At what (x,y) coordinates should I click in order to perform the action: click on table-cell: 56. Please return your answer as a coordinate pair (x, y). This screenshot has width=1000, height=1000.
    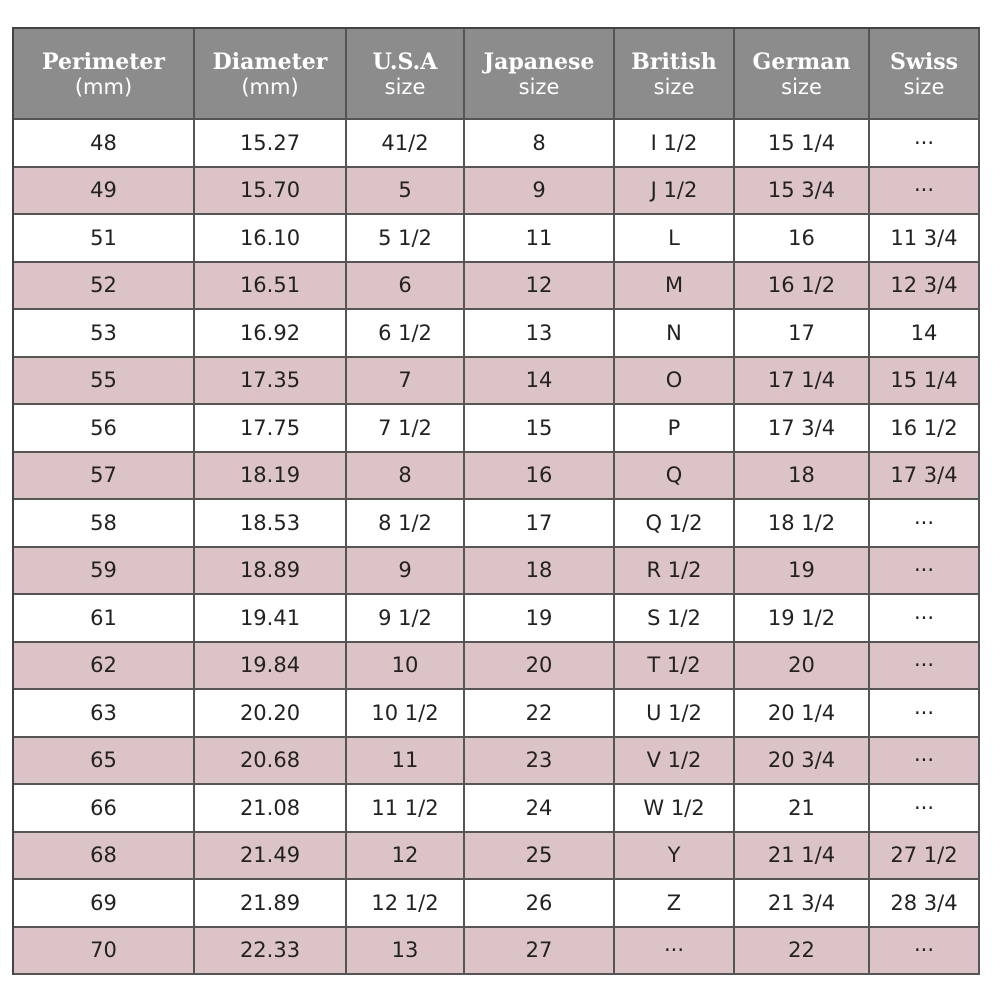
    Looking at the image, I should click on (104, 429).